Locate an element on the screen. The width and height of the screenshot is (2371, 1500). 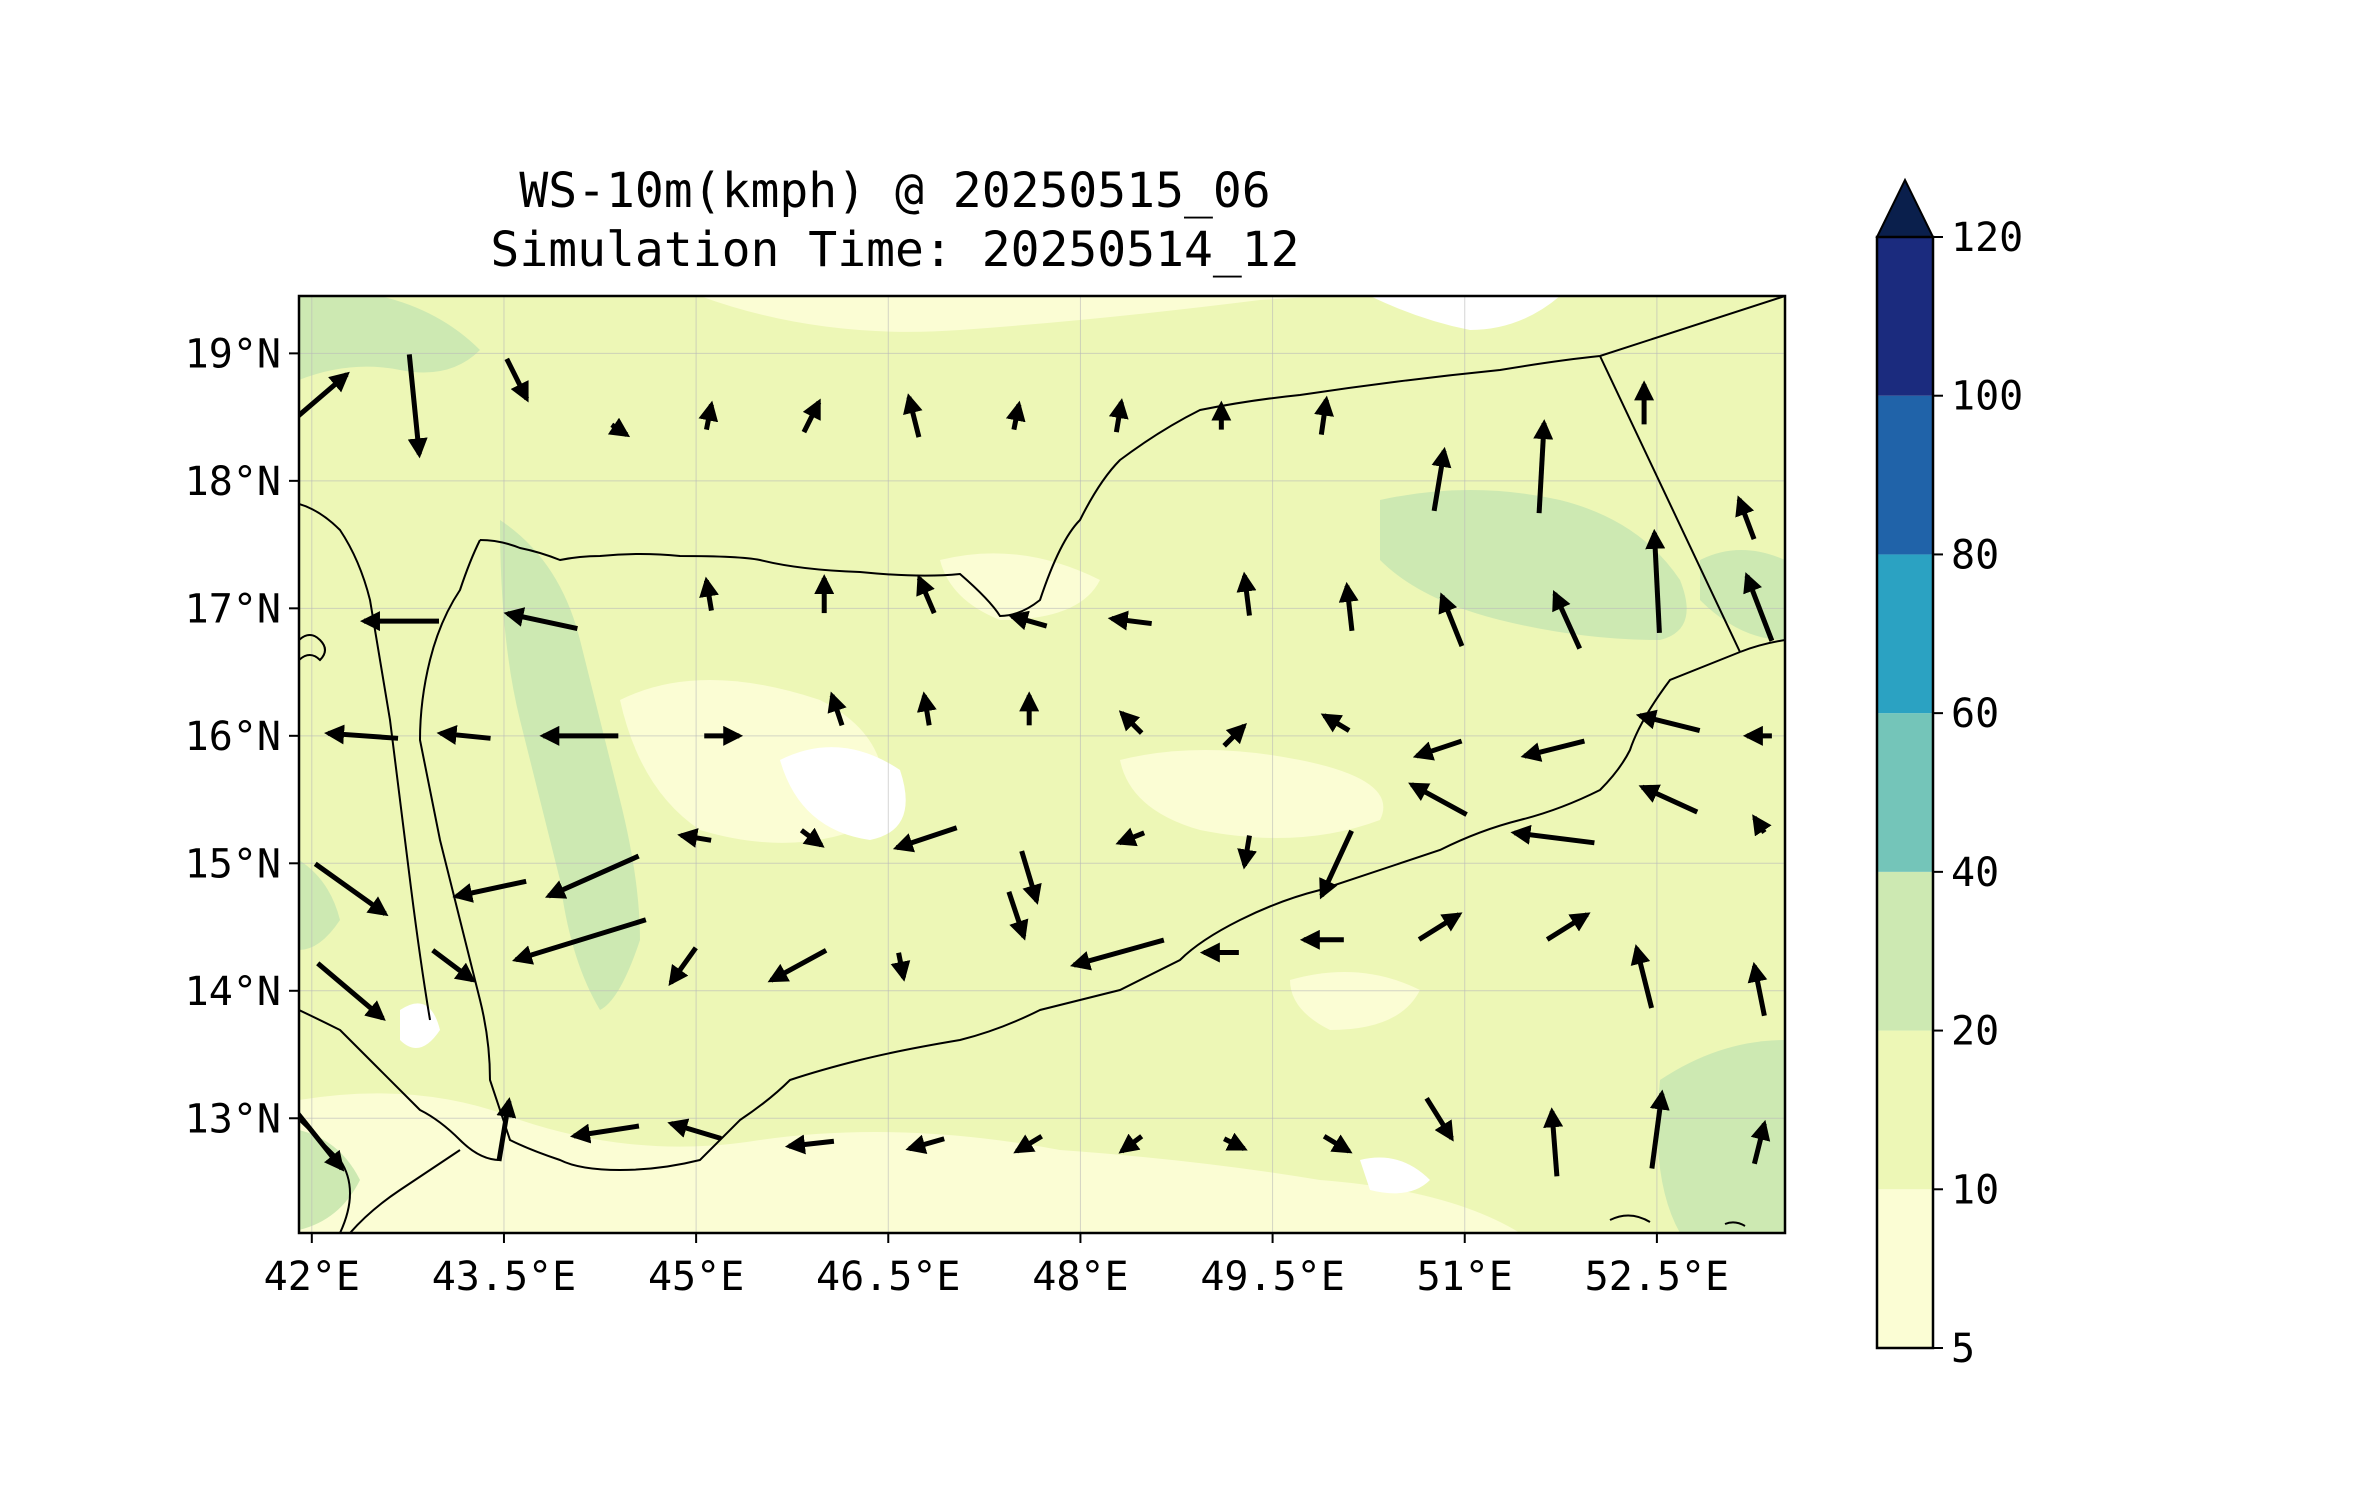
colorbar-tick-label: 40 is located at coordinates (1975, 873).